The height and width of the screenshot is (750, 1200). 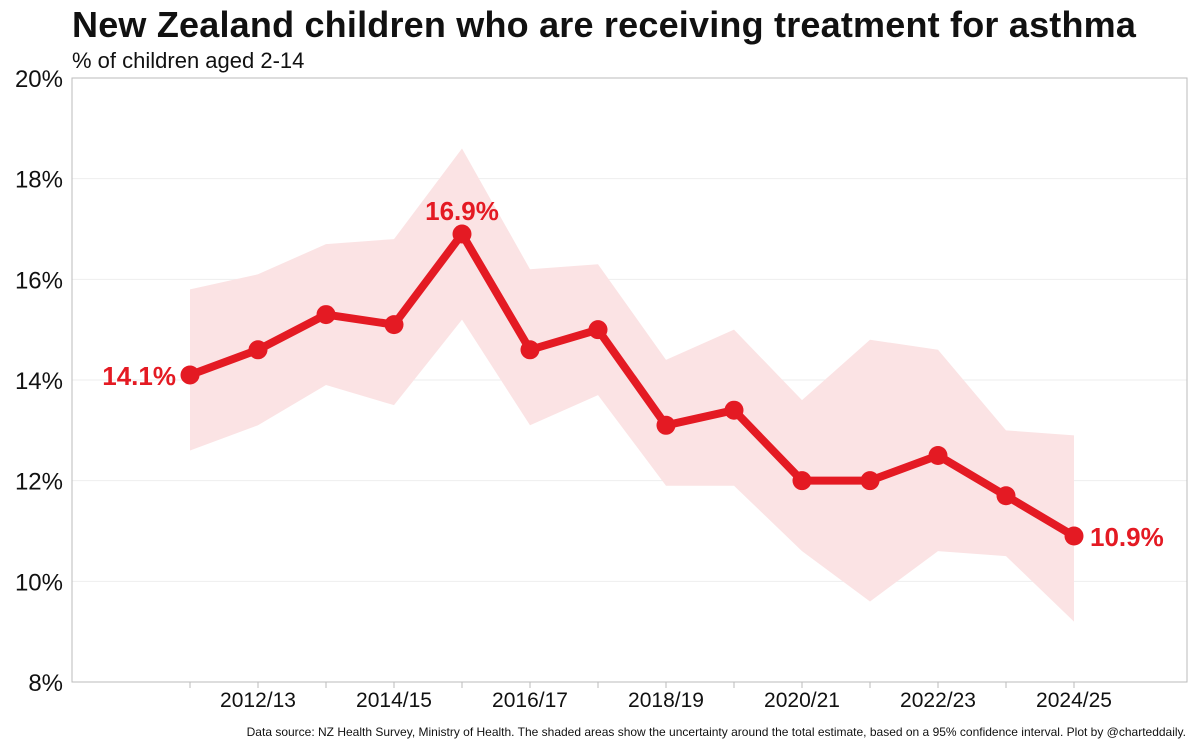 What do you see at coordinates (938, 700) in the screenshot?
I see `x-tick-label: 2022/23` at bounding box center [938, 700].